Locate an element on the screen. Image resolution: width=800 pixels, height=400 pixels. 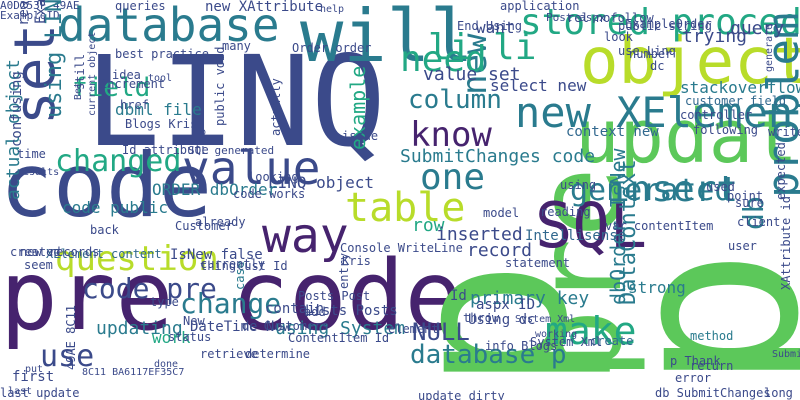
cloud-word: stored procedure is located at coordinates (660, 22).